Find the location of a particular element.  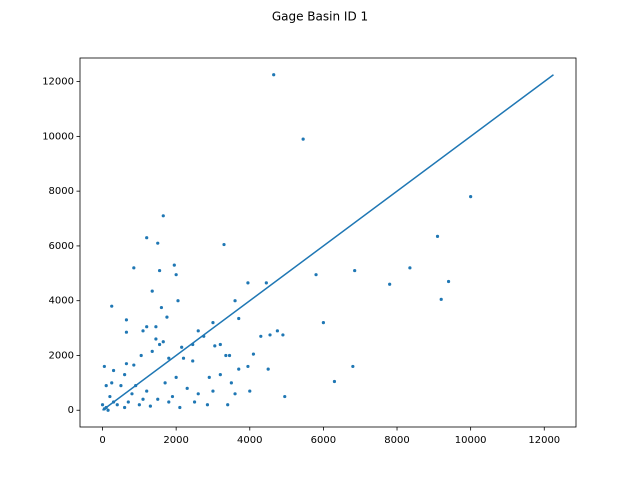

x-tick-label: 10000 is located at coordinates (471, 440).